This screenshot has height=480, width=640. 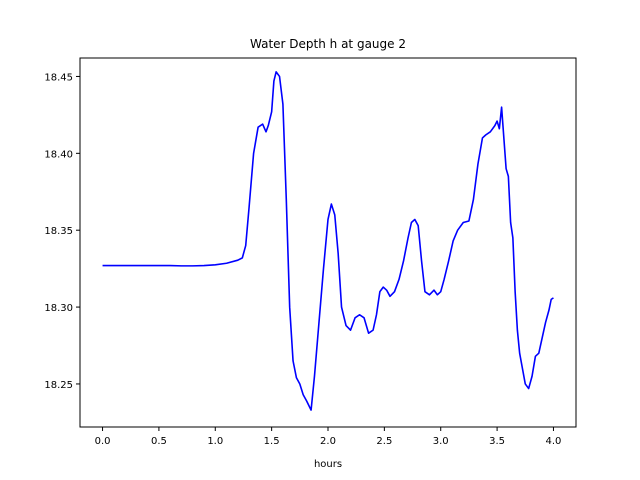 I want to click on x-tick-label: 2.5, so click(x=384, y=441).